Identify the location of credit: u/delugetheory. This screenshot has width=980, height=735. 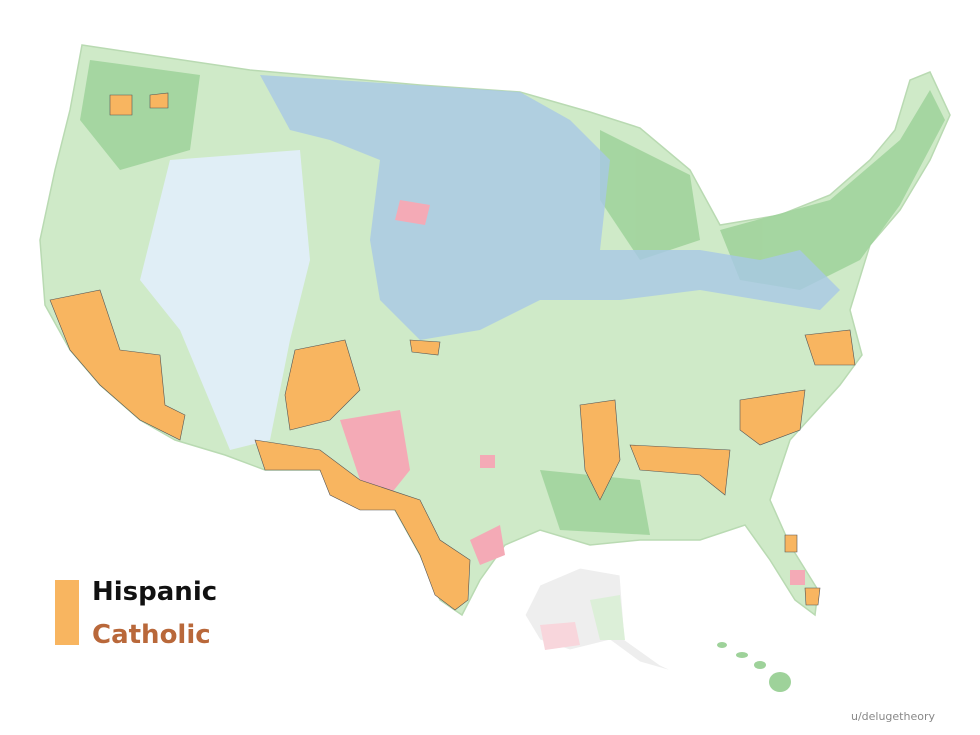
(893, 716).